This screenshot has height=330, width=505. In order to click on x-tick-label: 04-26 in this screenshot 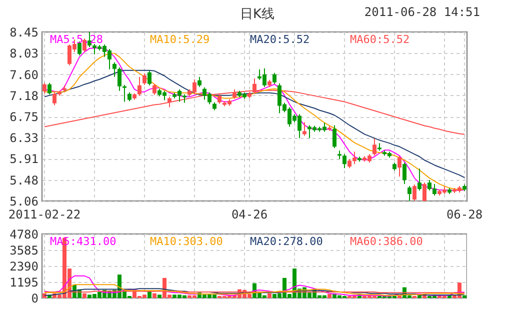, I will do `click(249, 215)`.